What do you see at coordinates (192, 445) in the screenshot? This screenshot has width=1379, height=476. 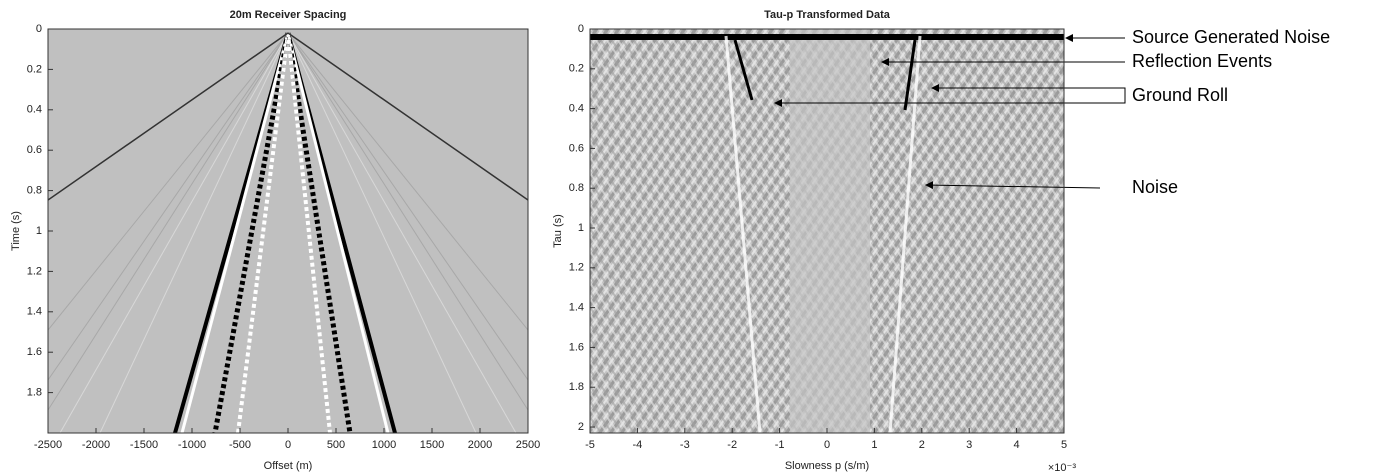 I see `x-tick-label: -1000` at bounding box center [192, 445].